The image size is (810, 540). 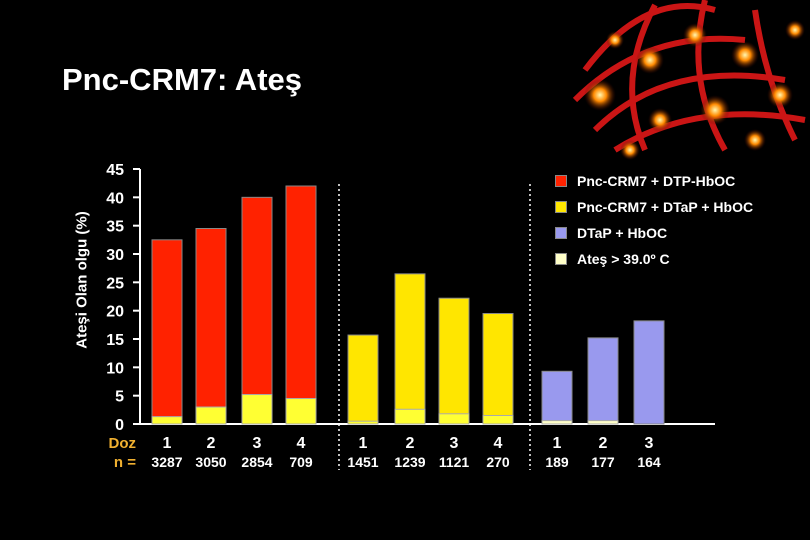 I want to click on n-row-label: n =, so click(x=125, y=462).